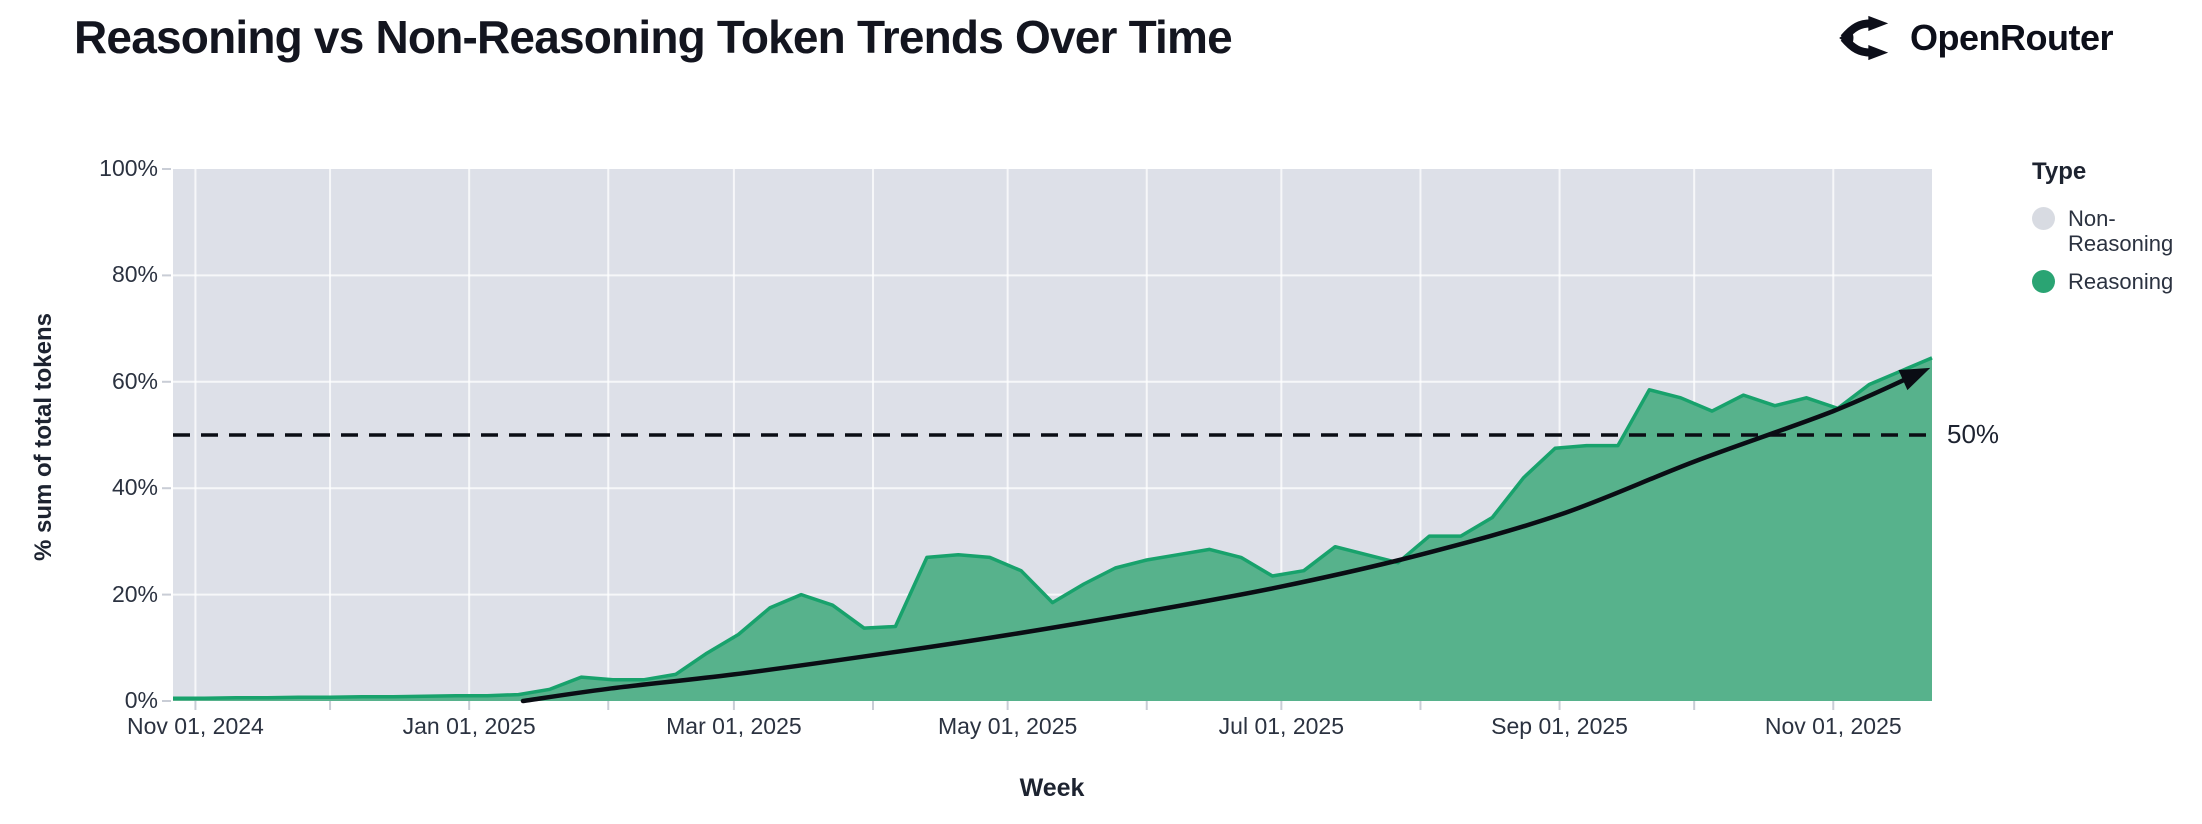  I want to click on legend-title: Type, so click(2059, 171).